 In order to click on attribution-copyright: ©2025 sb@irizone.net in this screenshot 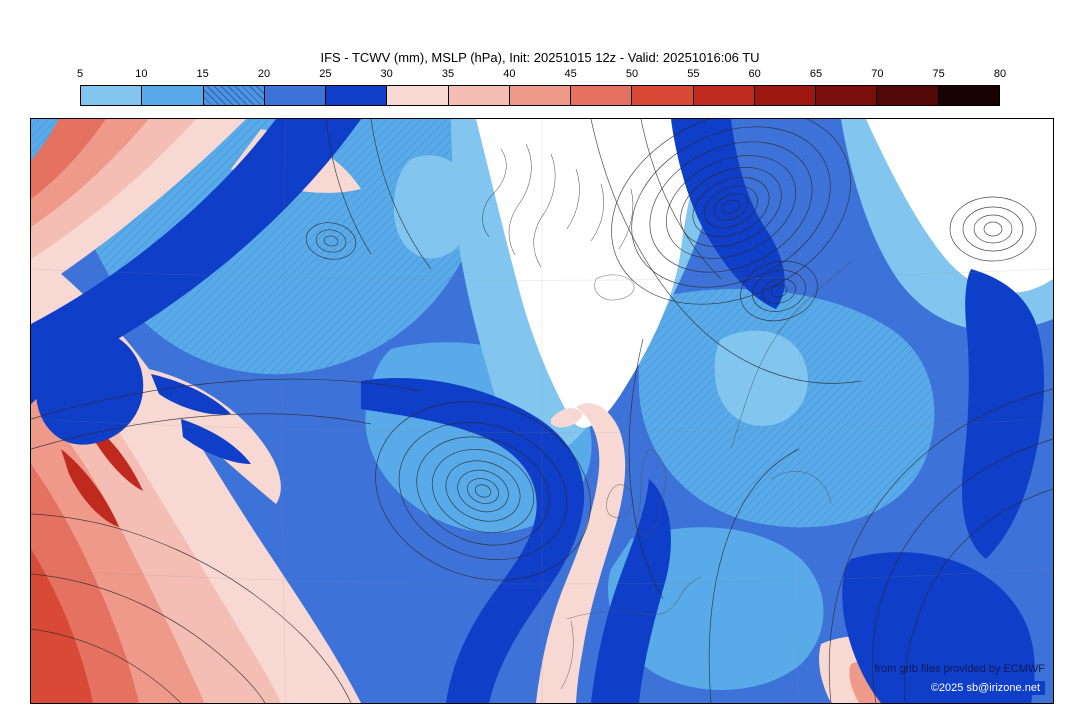, I will do `click(985, 688)`.